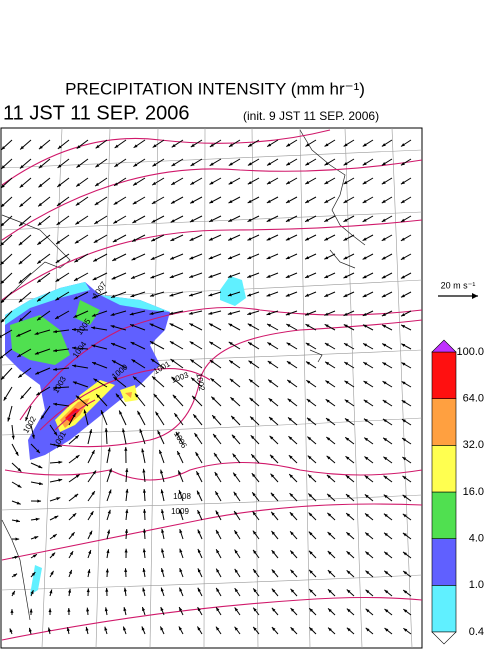 The image size is (500, 650). I want to click on valid-time: 11 JST 11 SEP. 2006, so click(96, 113).